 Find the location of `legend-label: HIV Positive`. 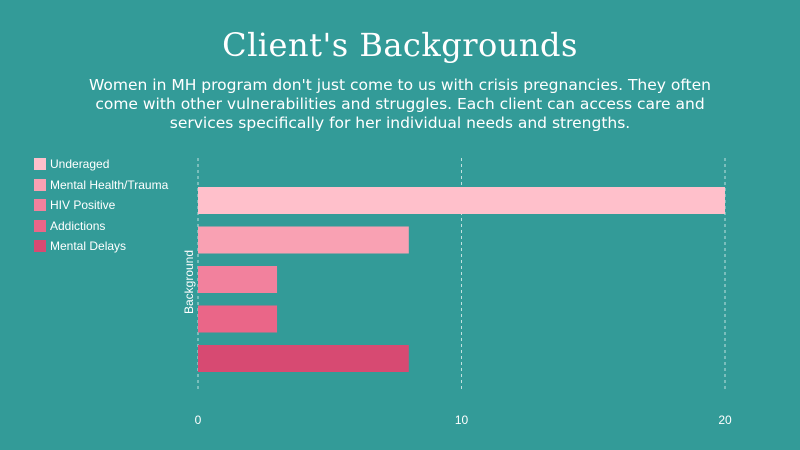

legend-label: HIV Positive is located at coordinates (83, 205).